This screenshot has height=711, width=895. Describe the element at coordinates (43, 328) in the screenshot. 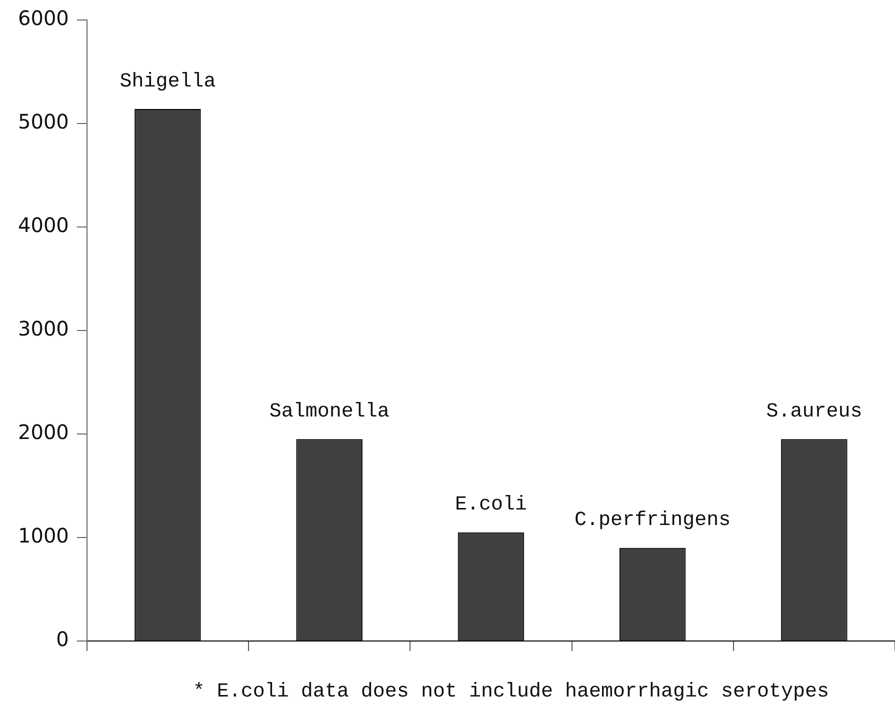

I see `y-tick-label: 3000` at that location.